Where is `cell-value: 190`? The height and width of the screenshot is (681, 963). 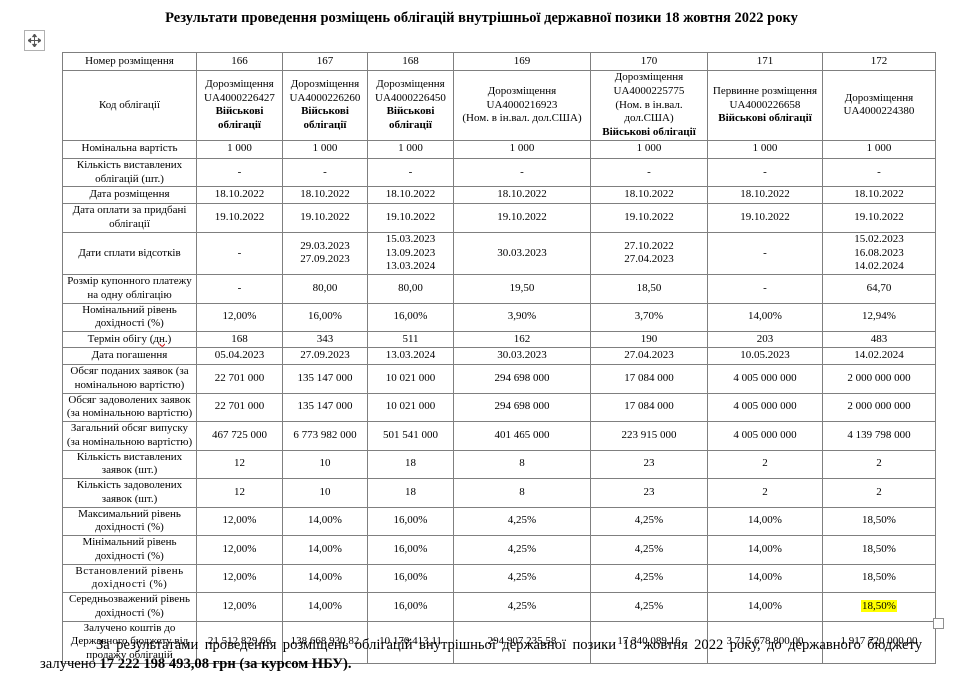 cell-value: 190 is located at coordinates (649, 339).